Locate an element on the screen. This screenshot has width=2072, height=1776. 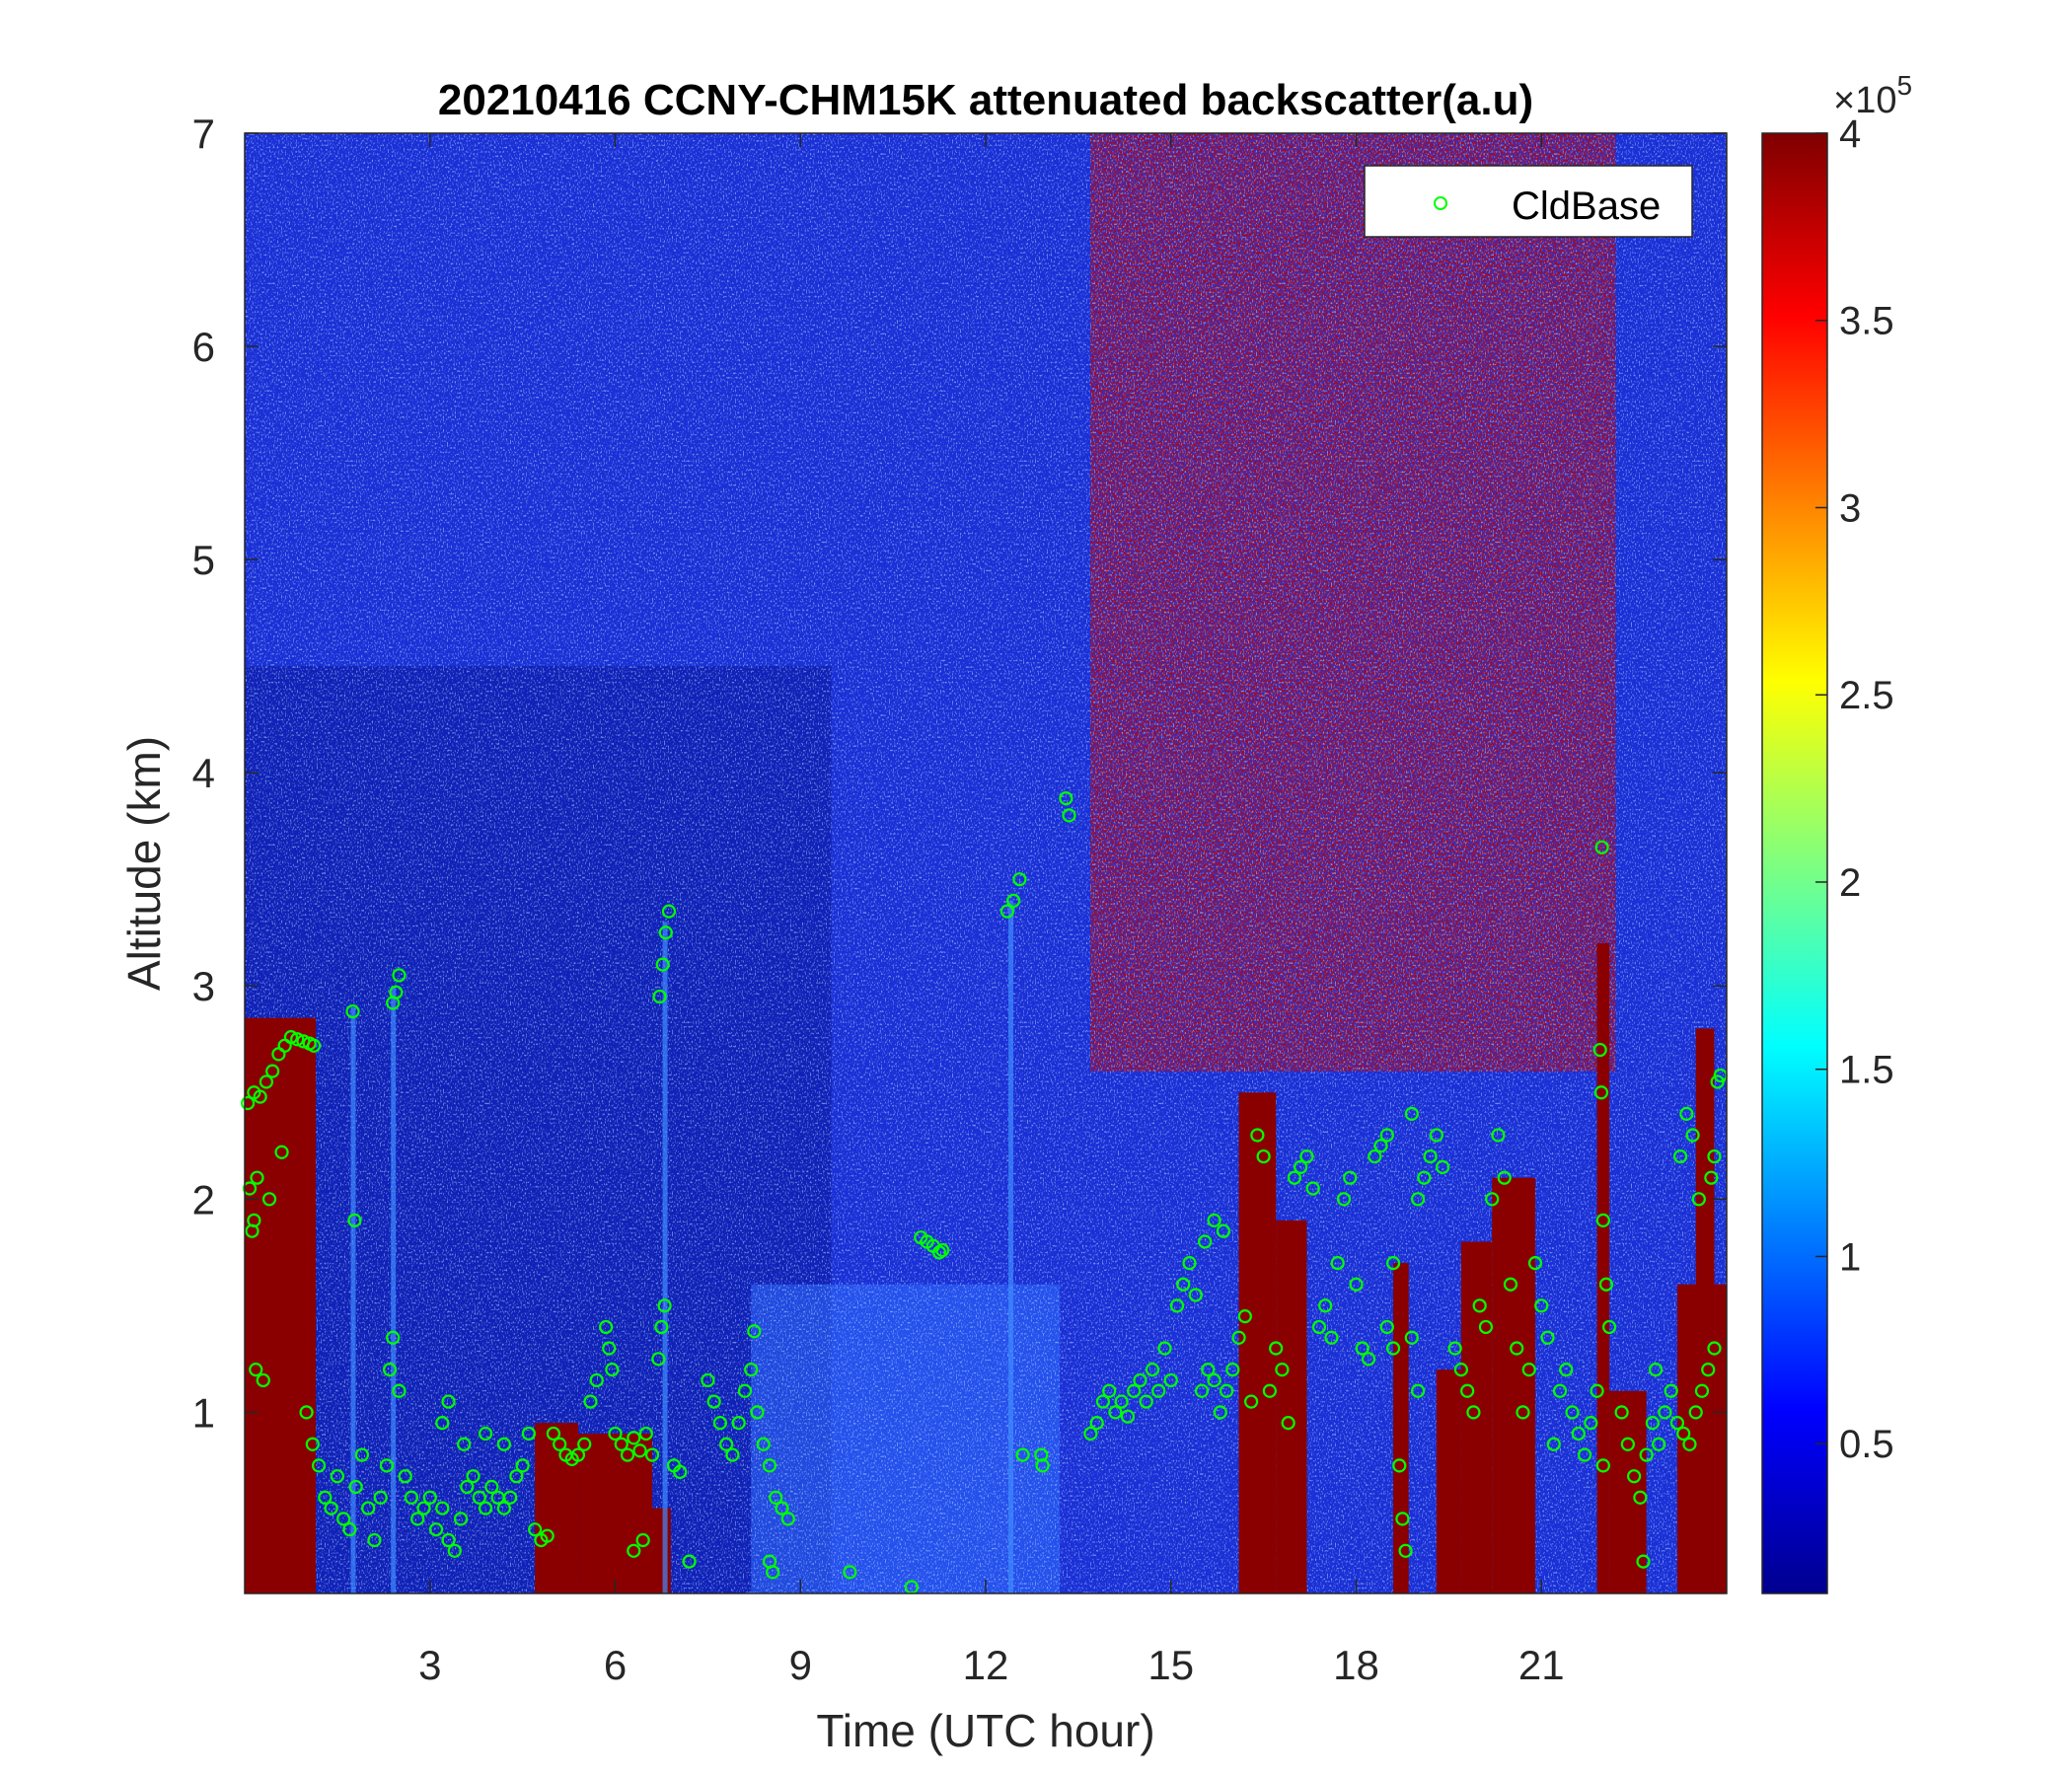
colorbar-exponent: ×10⁵ is located at coordinates (1873, 96).